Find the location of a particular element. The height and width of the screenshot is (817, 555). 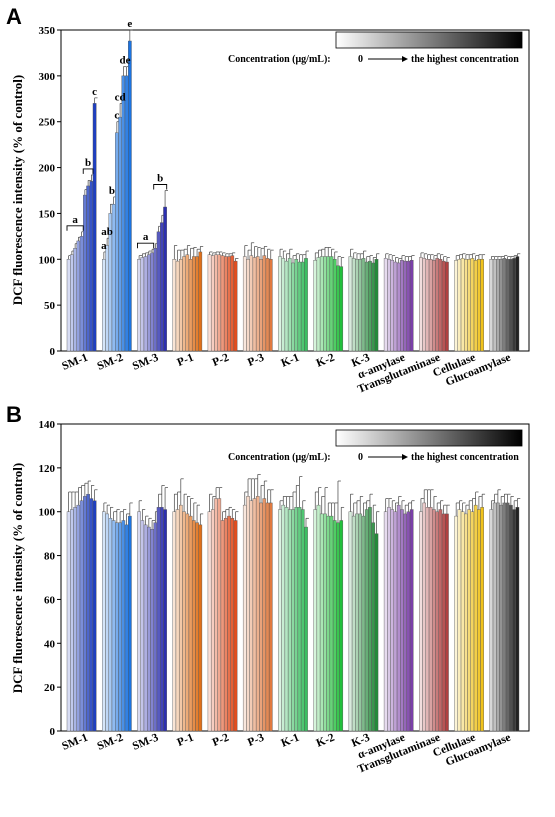

category-label: SM-2 is located at coordinates (111, 742).